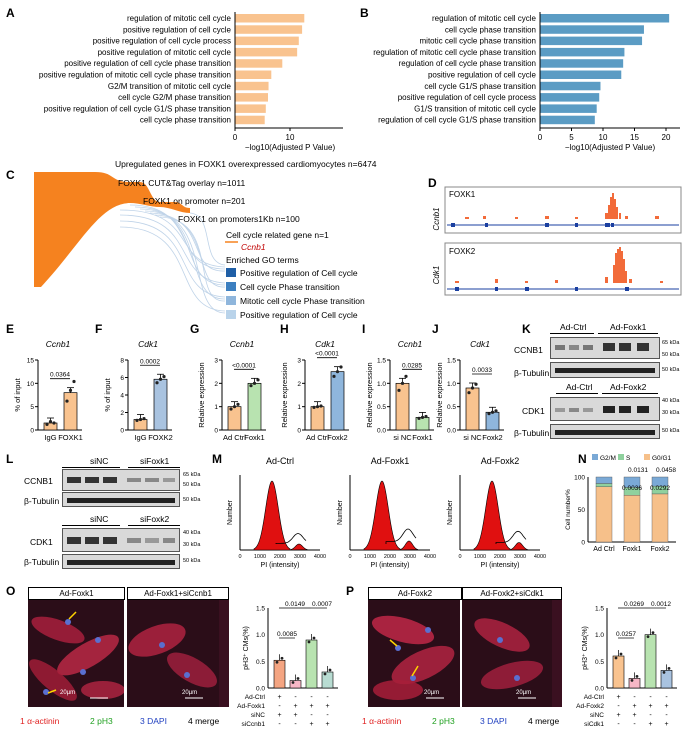 This screenshot has height=741, width=689. What do you see at coordinates (364, 13) in the screenshot?
I see `panel-label-b: B` at bounding box center [364, 13].